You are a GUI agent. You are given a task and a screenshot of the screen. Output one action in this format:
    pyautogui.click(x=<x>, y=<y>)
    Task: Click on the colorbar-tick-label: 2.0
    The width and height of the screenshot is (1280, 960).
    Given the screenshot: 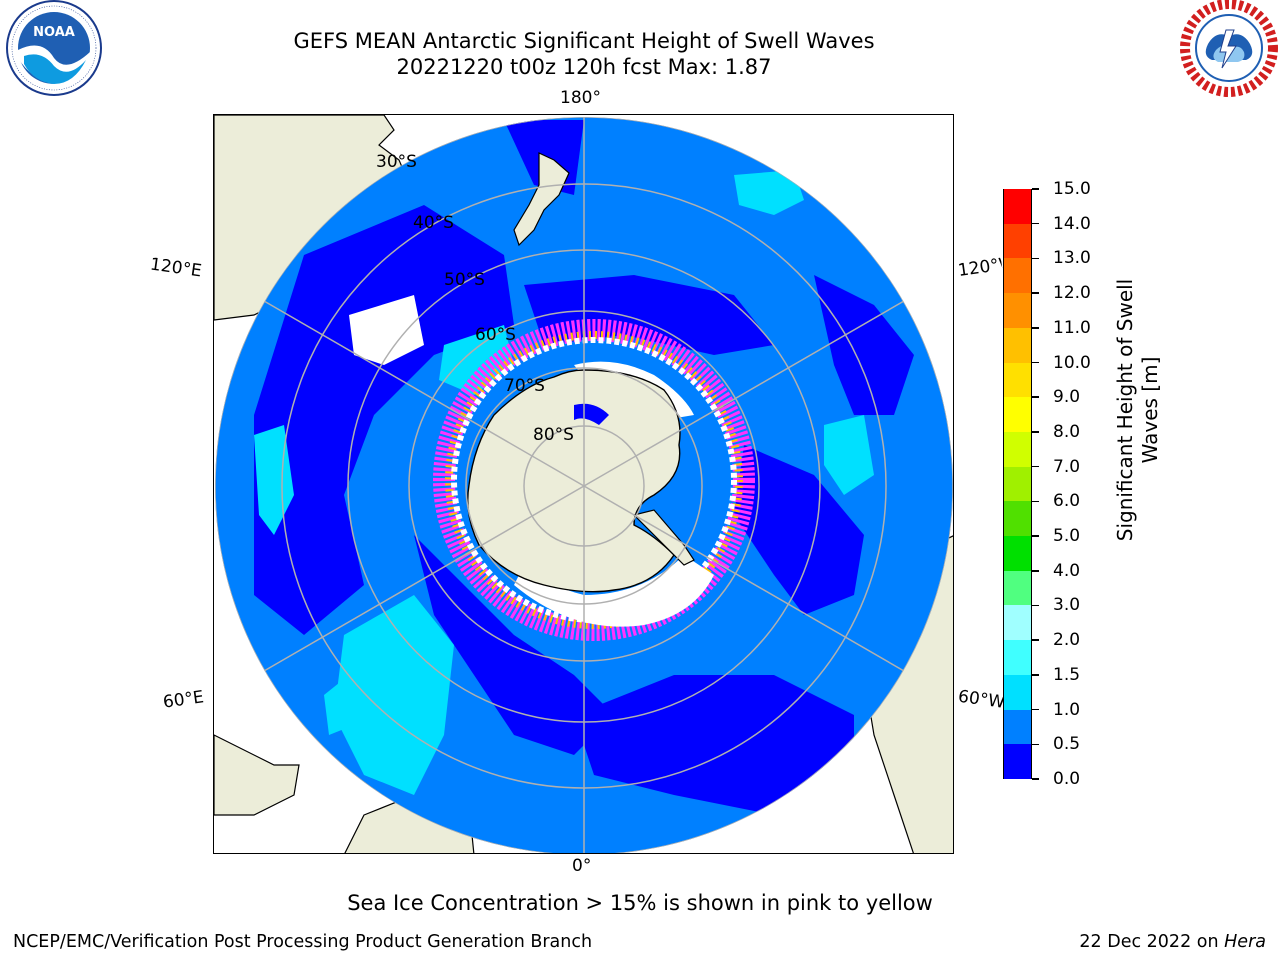 What is the action you would take?
    pyautogui.click(x=1067, y=640)
    